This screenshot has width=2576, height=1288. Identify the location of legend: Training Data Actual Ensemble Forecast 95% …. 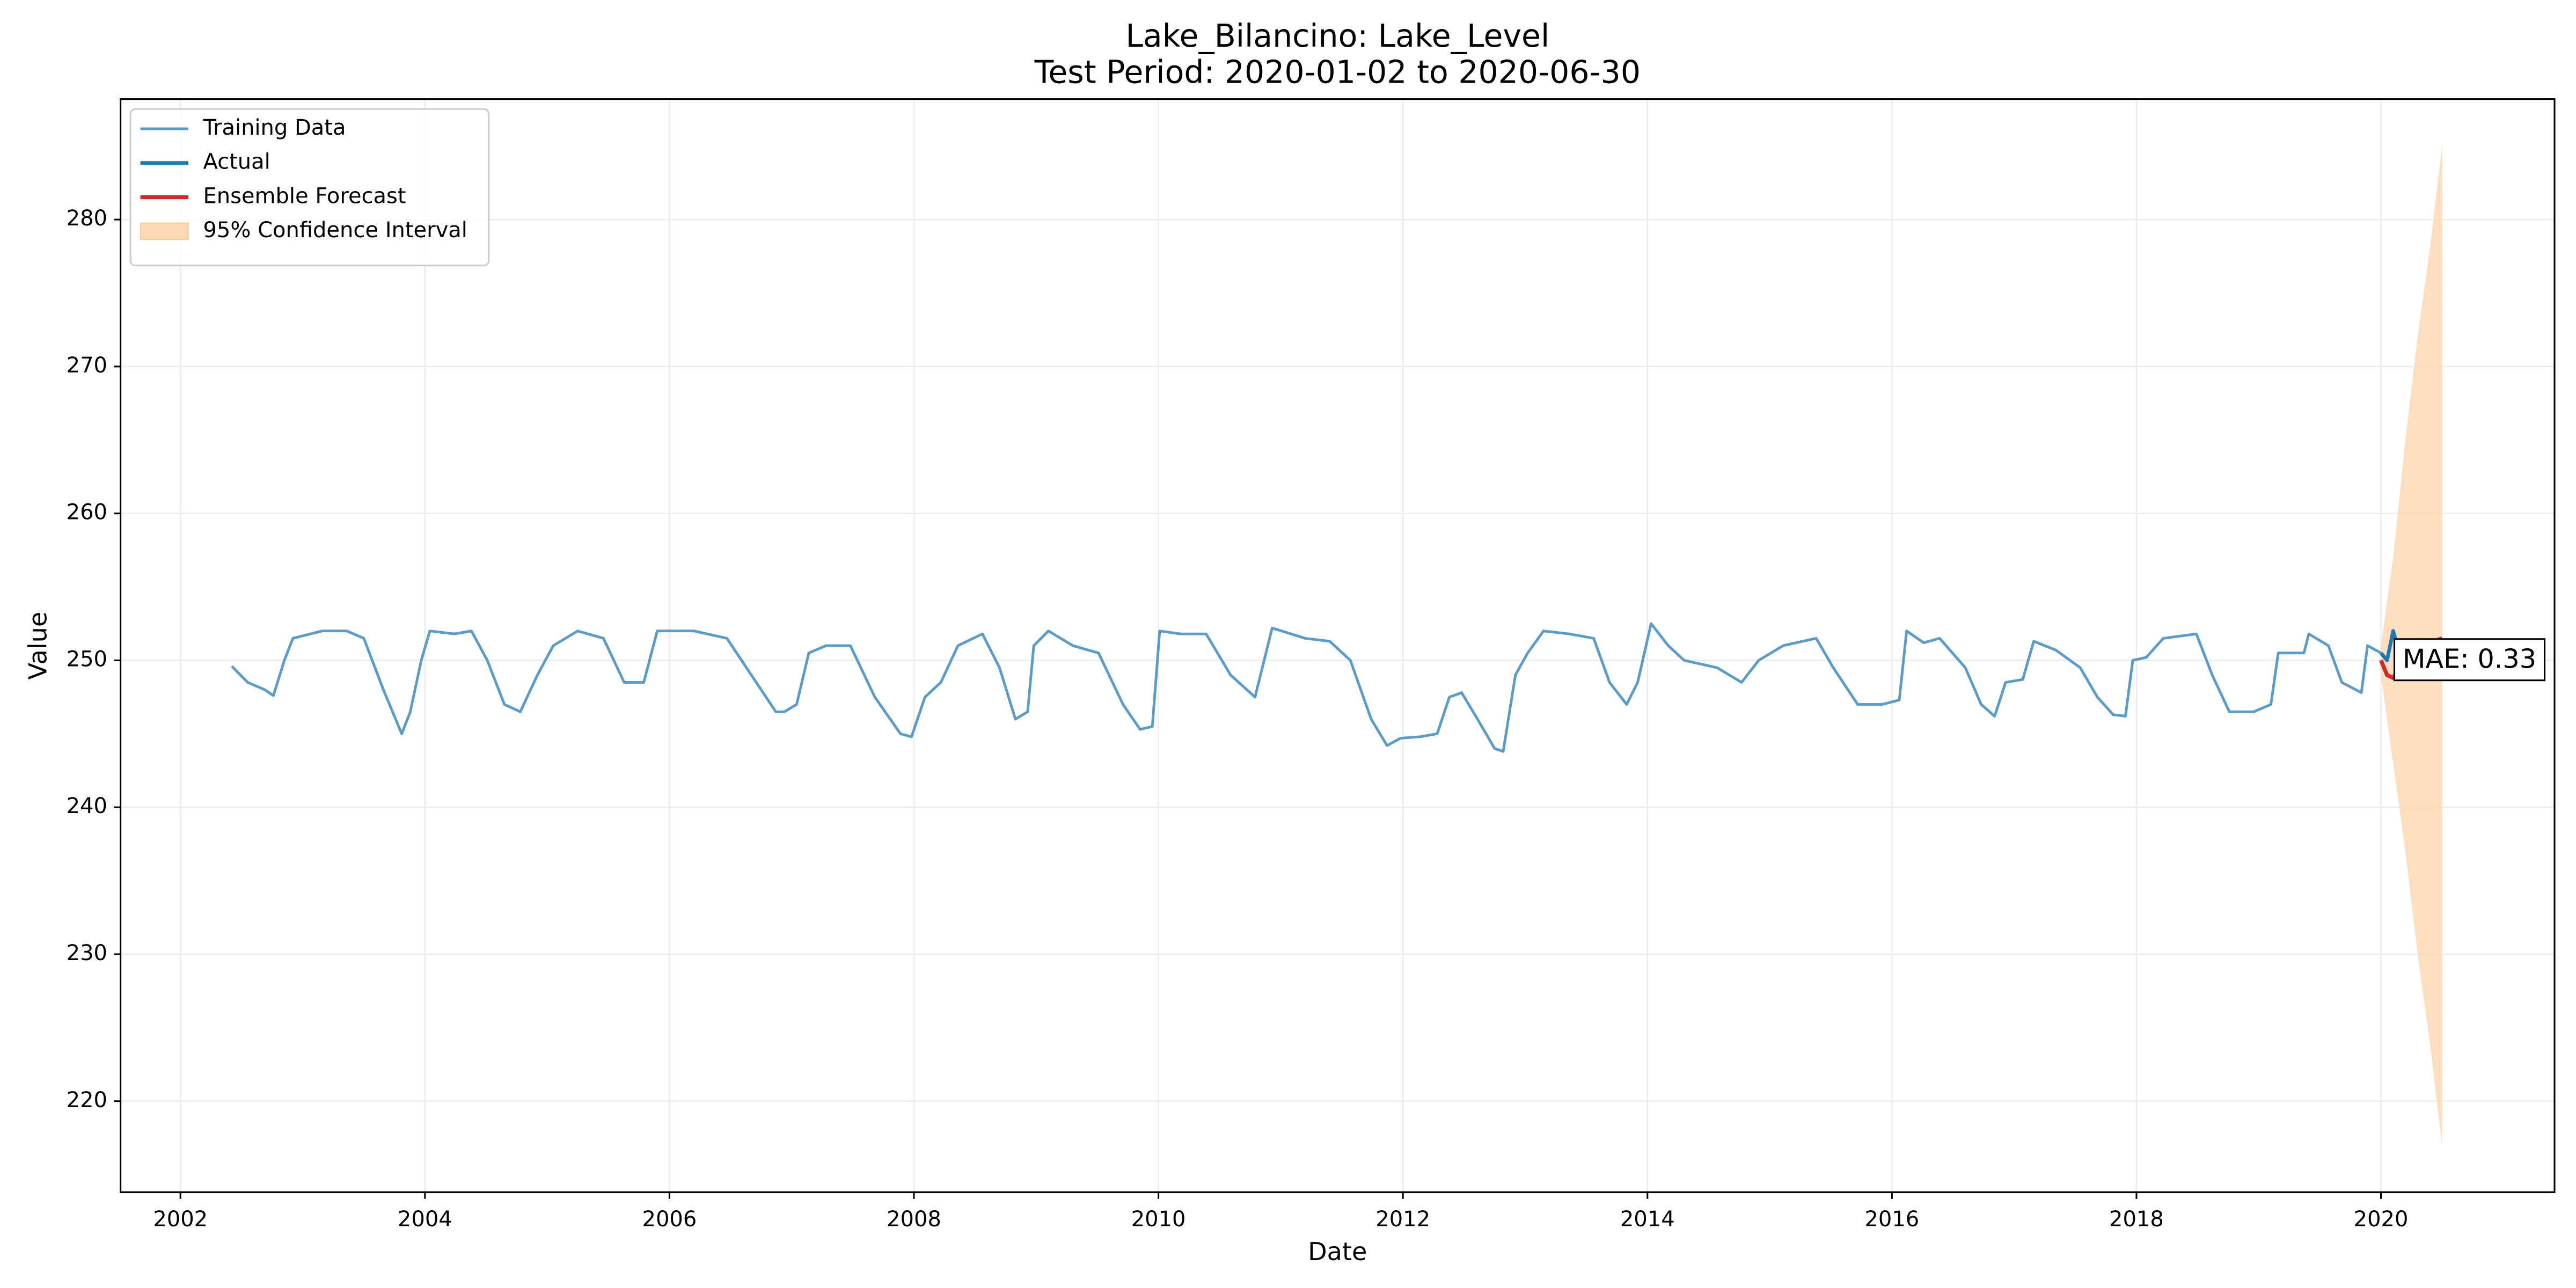
(309, 187).